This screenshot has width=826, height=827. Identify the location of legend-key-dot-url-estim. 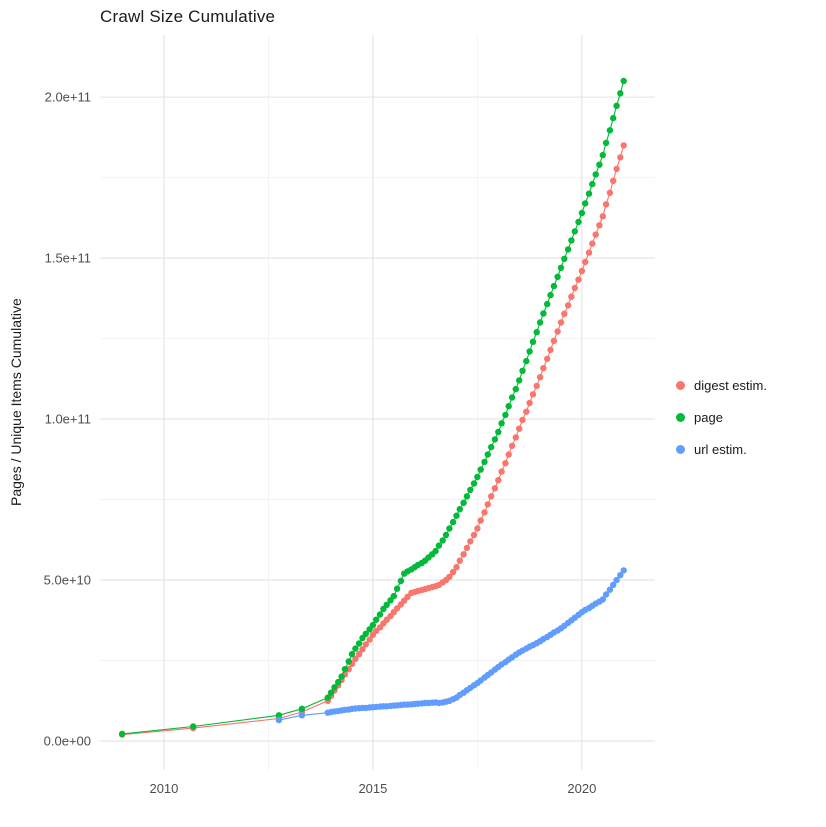
(680, 449).